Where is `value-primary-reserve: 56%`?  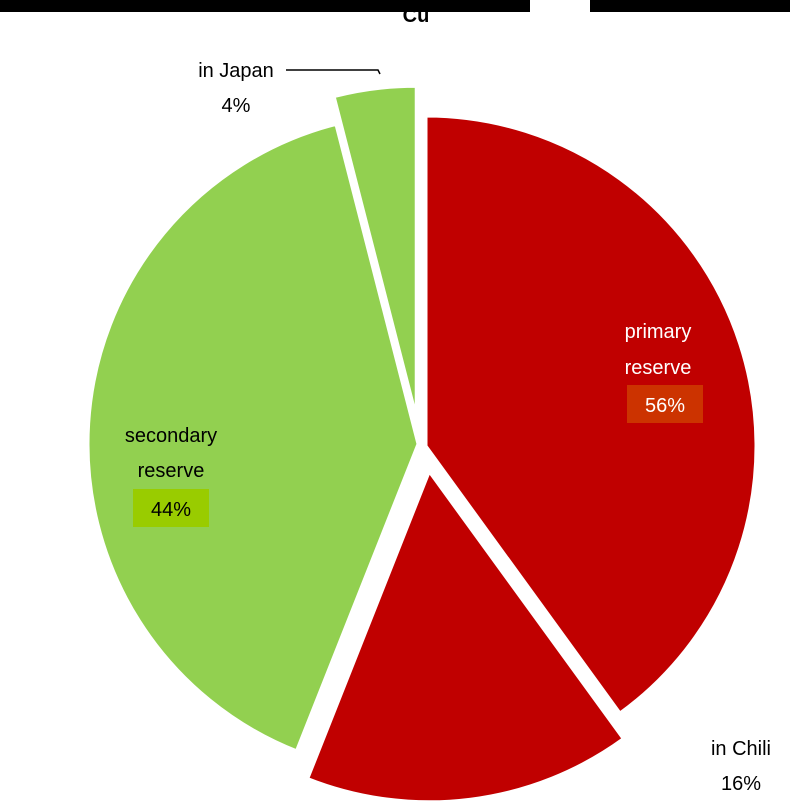
value-primary-reserve: 56% is located at coordinates (665, 406).